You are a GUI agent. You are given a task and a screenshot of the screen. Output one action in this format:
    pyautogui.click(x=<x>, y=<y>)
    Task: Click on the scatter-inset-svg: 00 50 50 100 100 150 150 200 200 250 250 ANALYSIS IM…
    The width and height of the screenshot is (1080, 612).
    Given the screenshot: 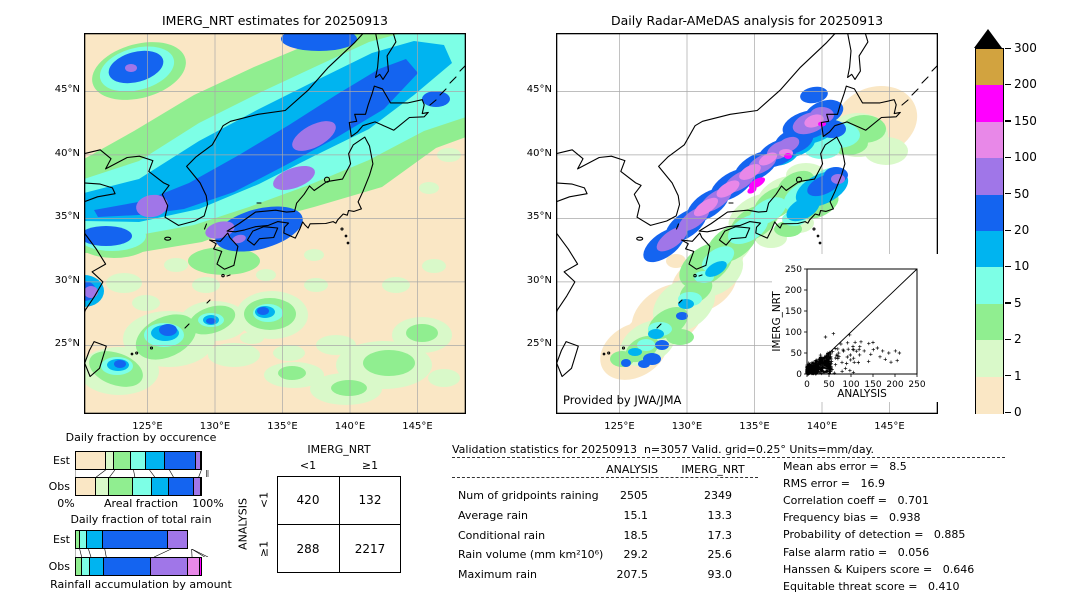 What is the action you would take?
    pyautogui.click(x=848, y=332)
    